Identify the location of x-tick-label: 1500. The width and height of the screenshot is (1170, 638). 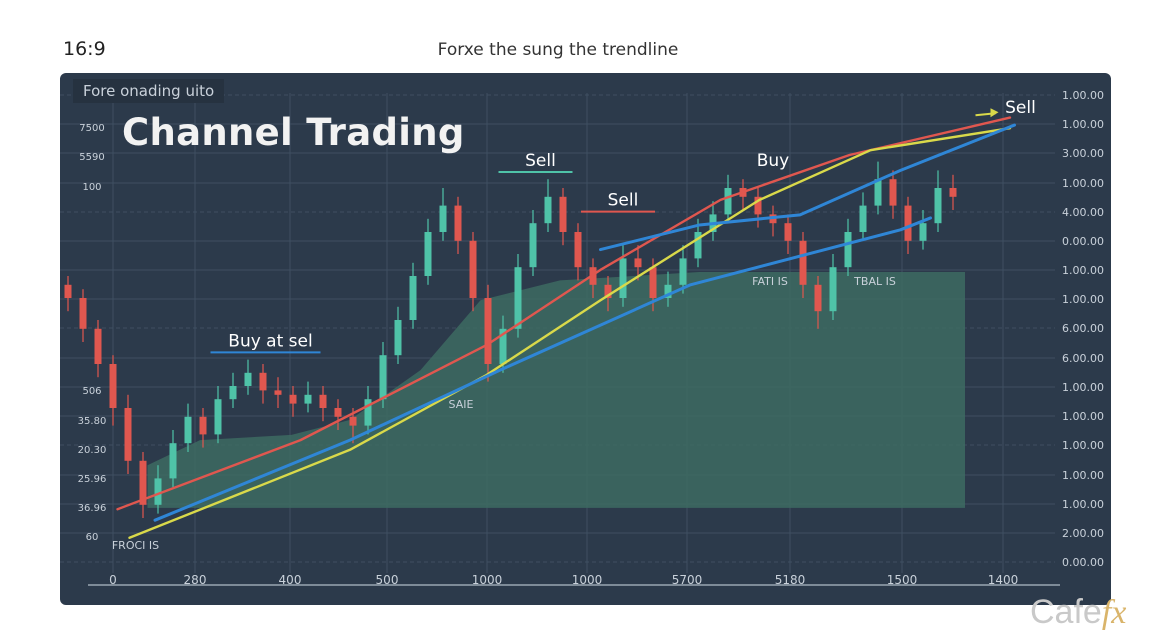
(902, 580).